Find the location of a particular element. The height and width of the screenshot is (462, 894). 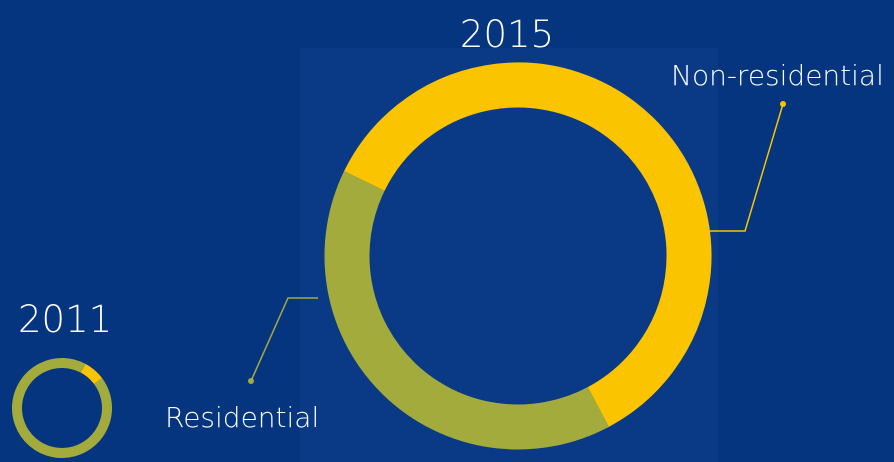

slice-label-residential: Residential is located at coordinates (242, 417).